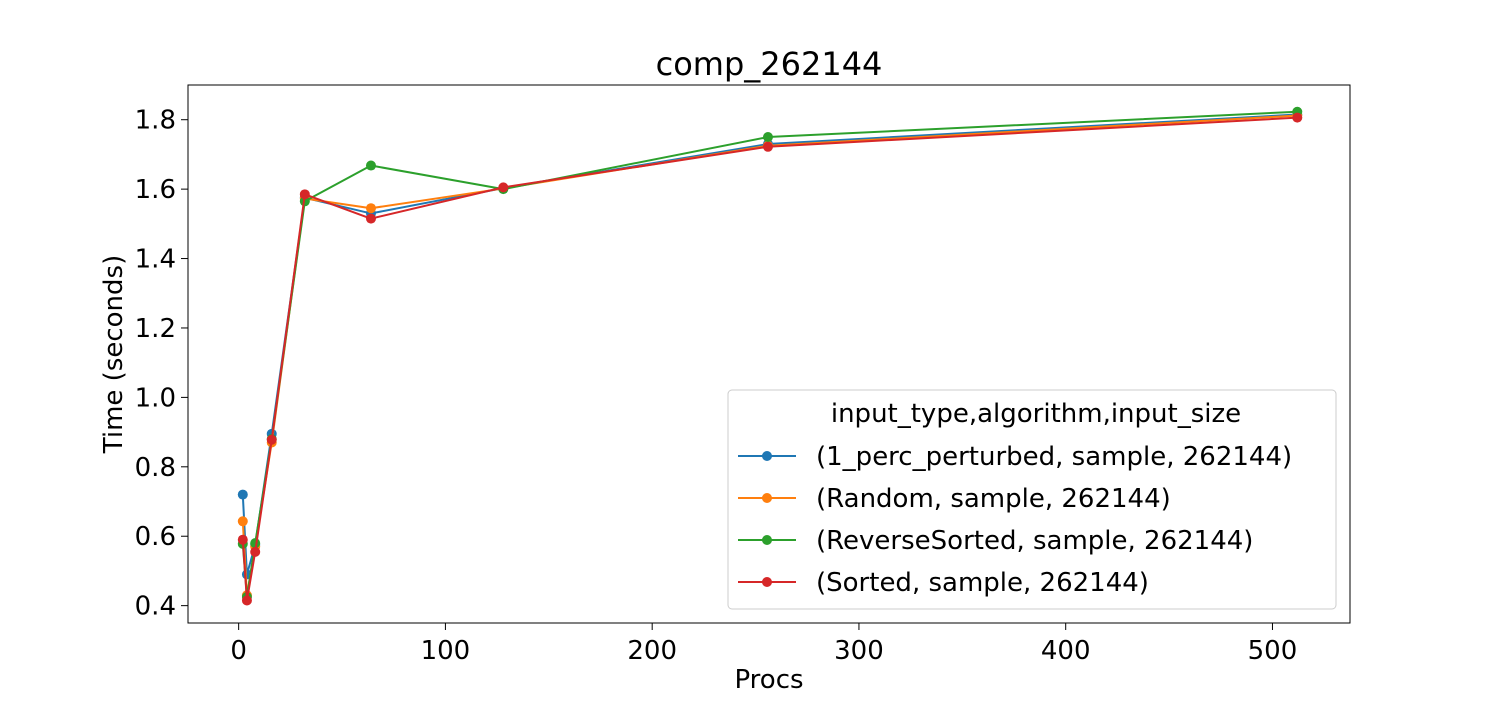 Image resolution: width=1500 pixels, height=704 pixels. Describe the element at coordinates (1066, 651) in the screenshot. I see `x-tick-label: 400` at that location.